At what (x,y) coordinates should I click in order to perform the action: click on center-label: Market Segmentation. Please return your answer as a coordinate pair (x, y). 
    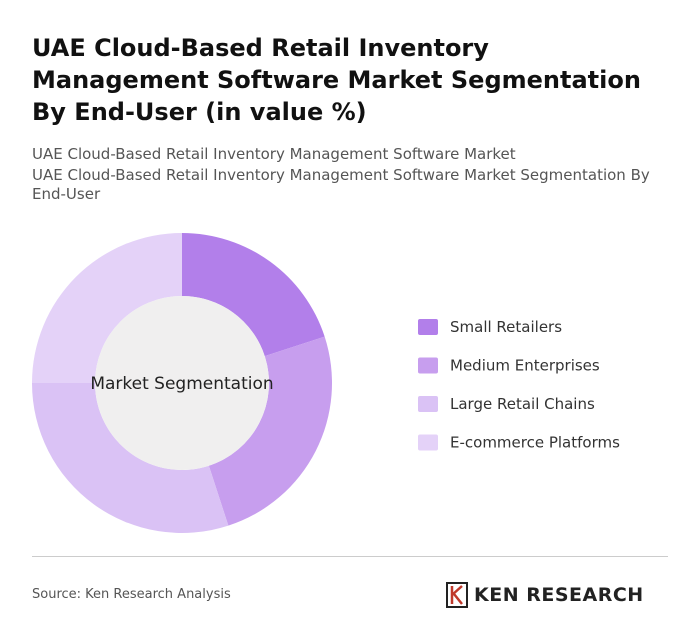
    Looking at the image, I should click on (181, 384).